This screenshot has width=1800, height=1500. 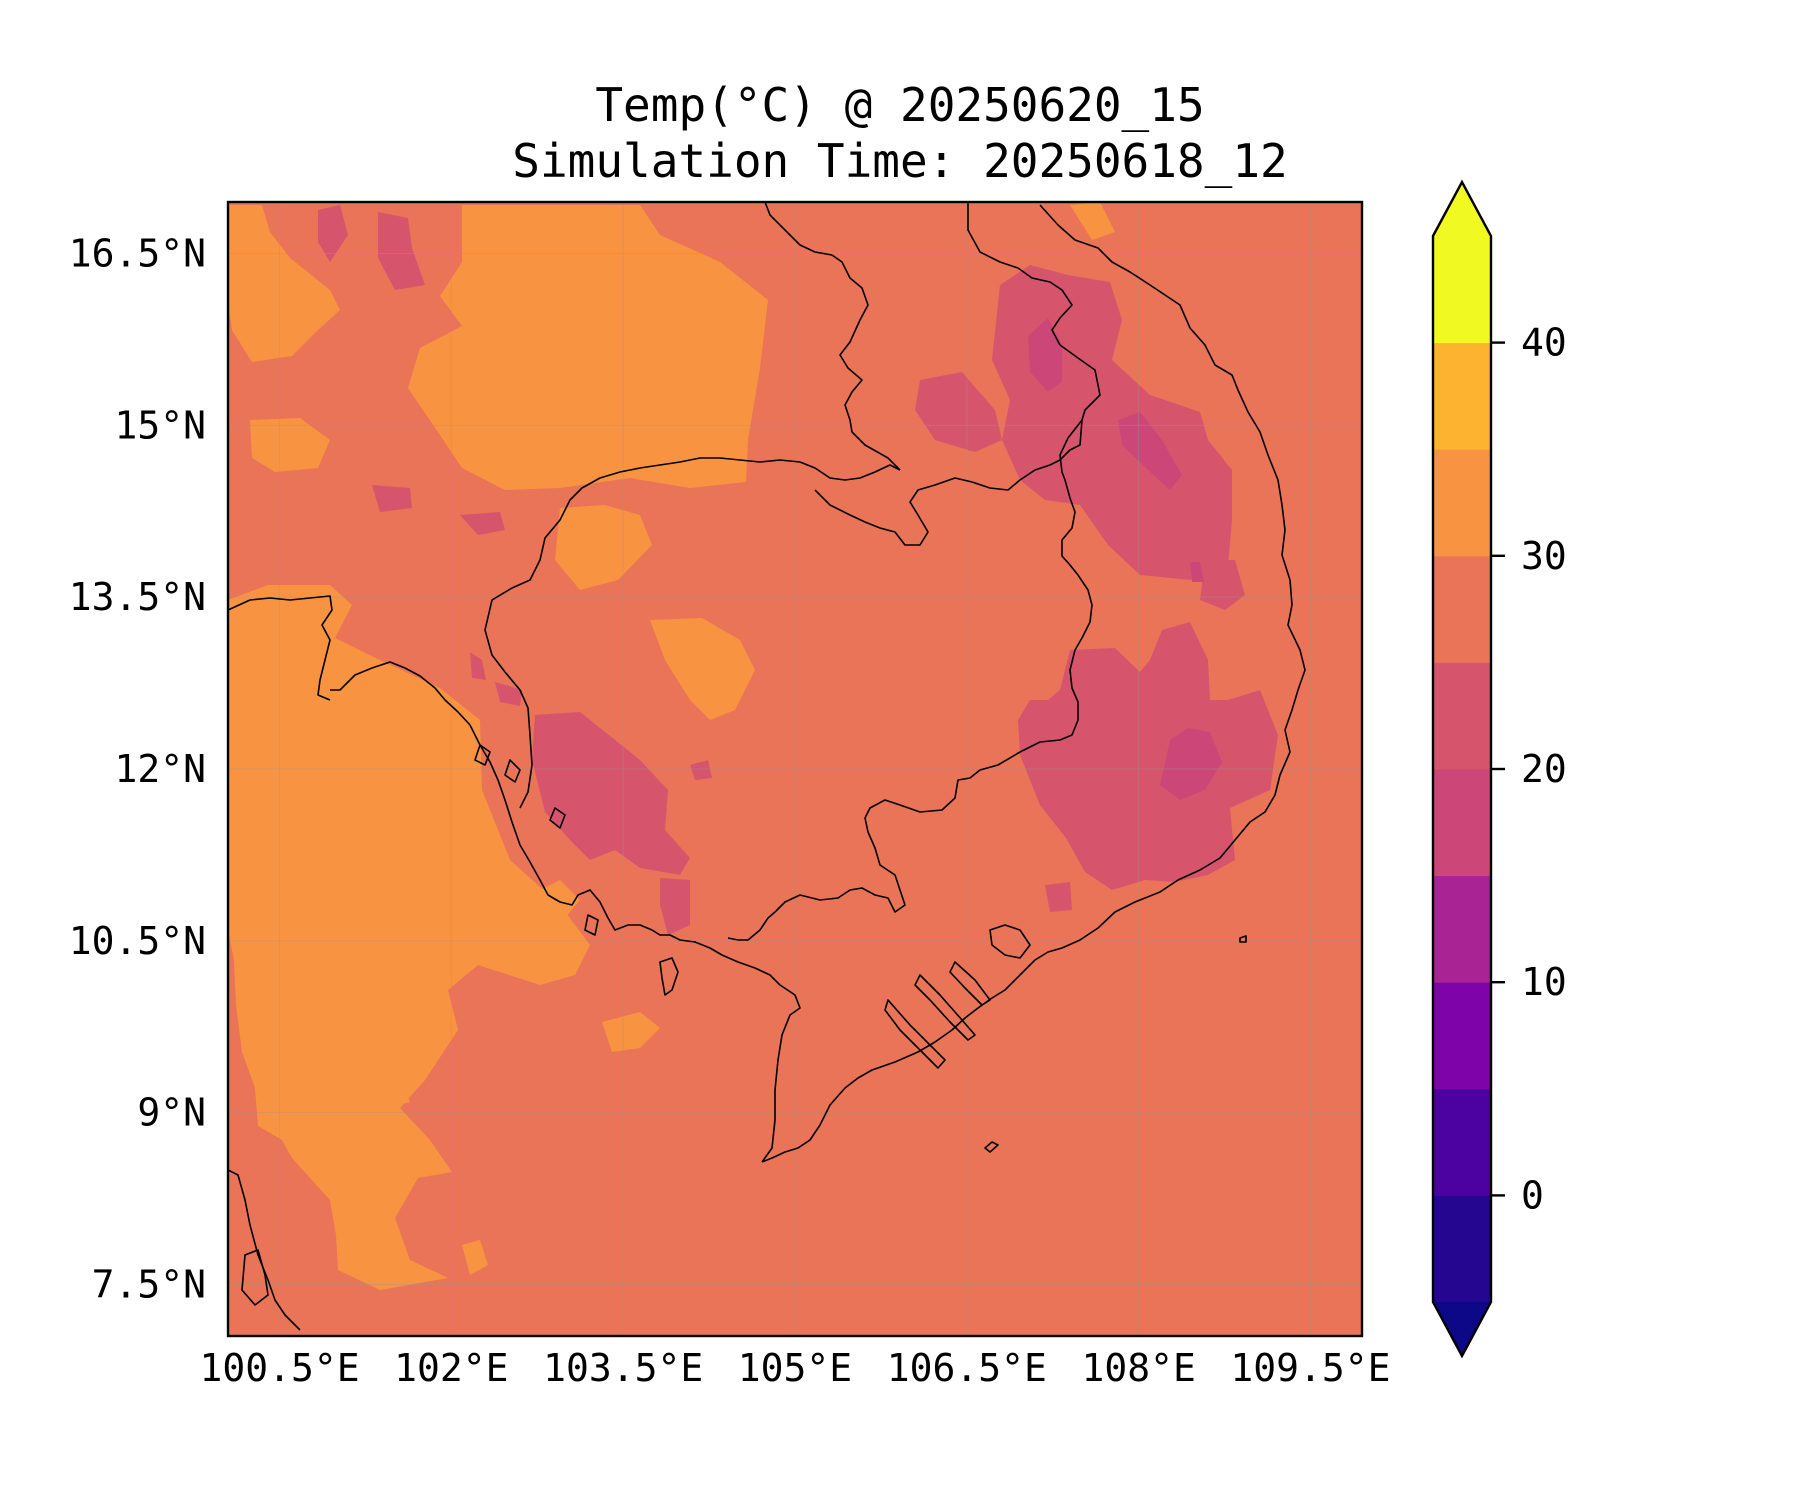 I want to click on lat-tick-label: 10.5°N, so click(x=137, y=941).